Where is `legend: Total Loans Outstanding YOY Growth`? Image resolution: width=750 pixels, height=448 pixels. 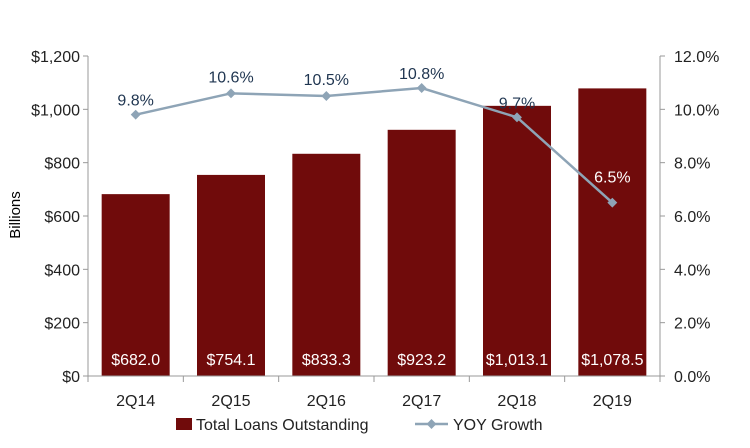 legend: Total Loans Outstanding YOY Growth is located at coordinates (359, 425).